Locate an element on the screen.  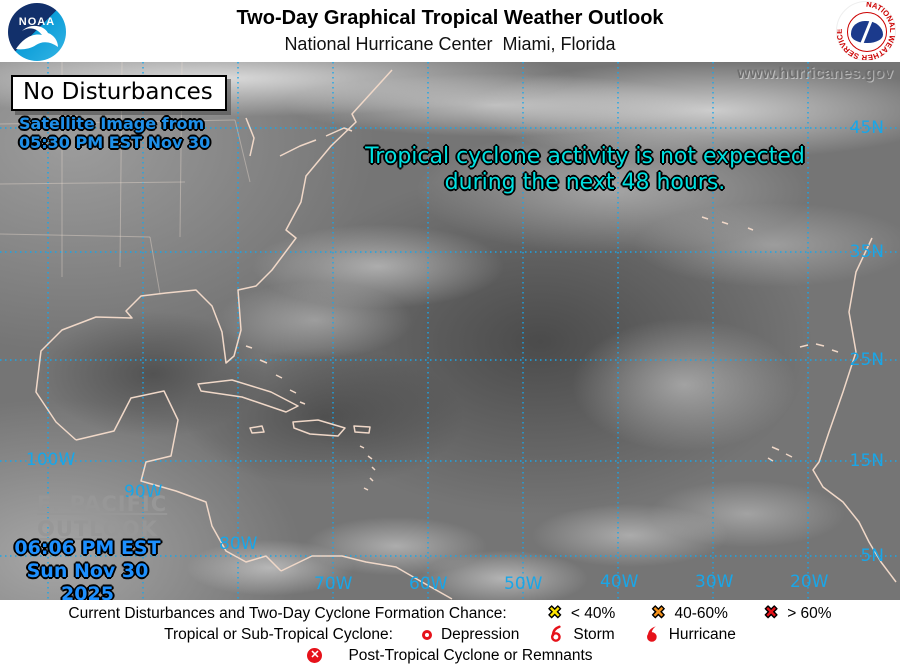
noaa-logo: NOAA is located at coordinates (37, 32).